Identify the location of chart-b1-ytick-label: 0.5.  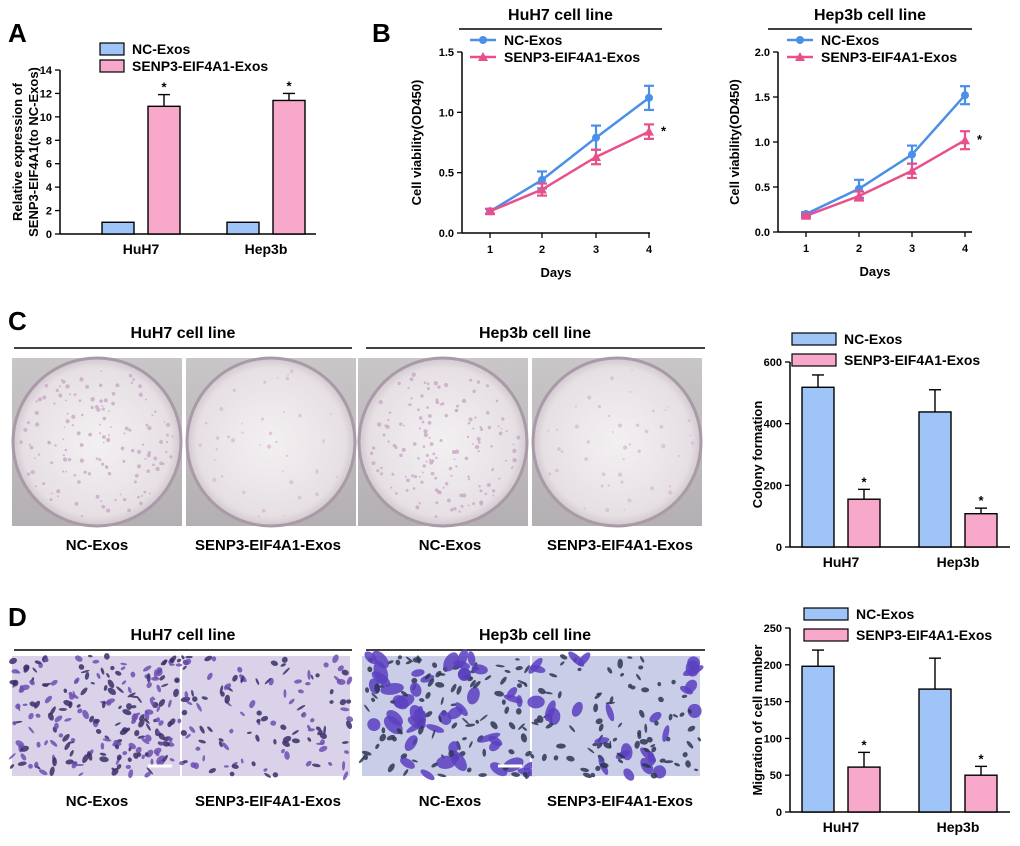
(446, 174).